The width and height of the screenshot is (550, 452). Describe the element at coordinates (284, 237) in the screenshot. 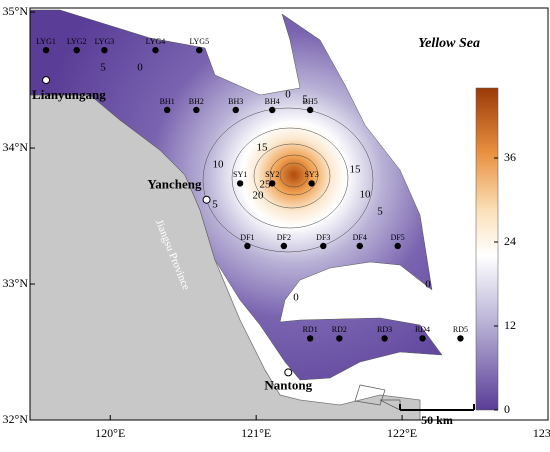

I see `station-label: DF2` at that location.